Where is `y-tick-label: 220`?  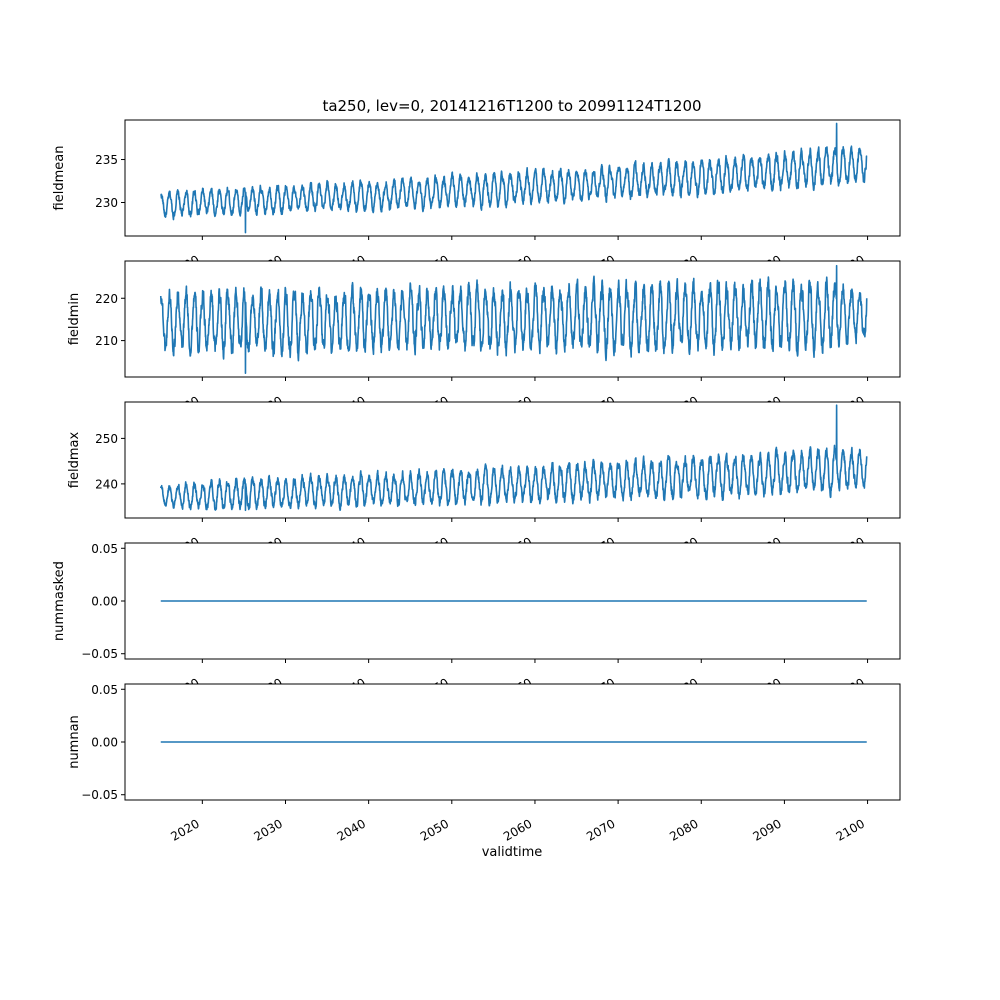
y-tick-label: 220 is located at coordinates (106, 299).